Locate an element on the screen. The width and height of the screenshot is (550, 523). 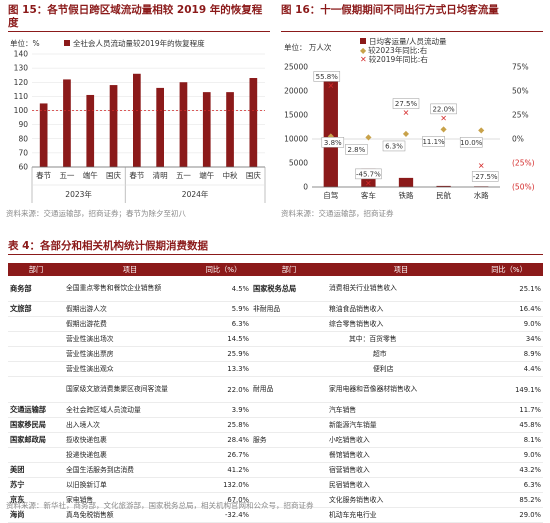
table-row: 苏宁 以旧换新订单 132.0% 民宿销售收入 6.3% is located at coordinates (275, 485).